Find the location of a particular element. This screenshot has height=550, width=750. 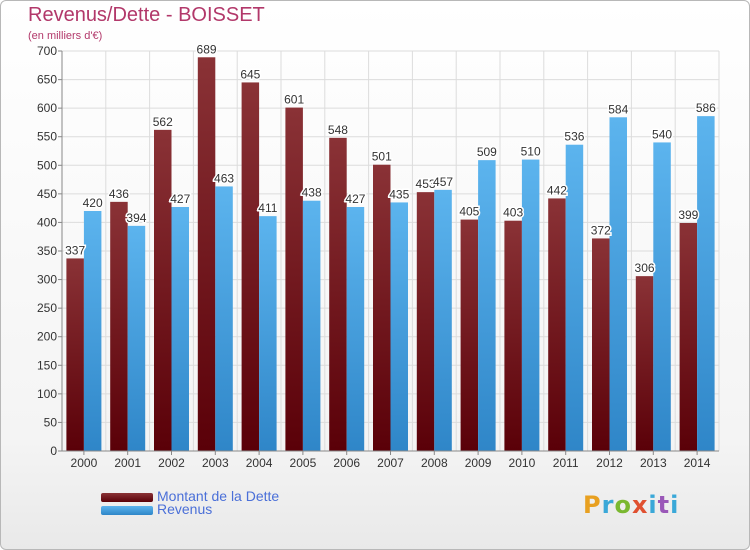

x-tick-label: 2008 is located at coordinates (434, 463).